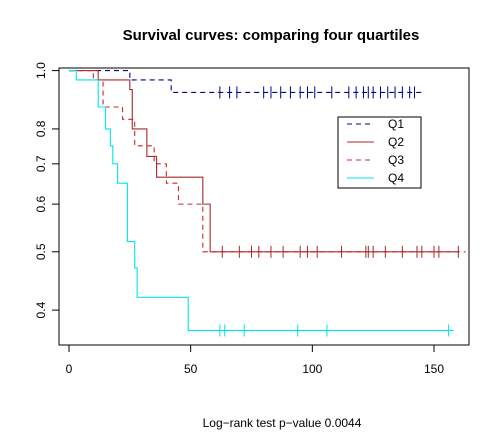  Describe the element at coordinates (41, 163) in the screenshot. I see `y-tick-label: 0.7` at that location.